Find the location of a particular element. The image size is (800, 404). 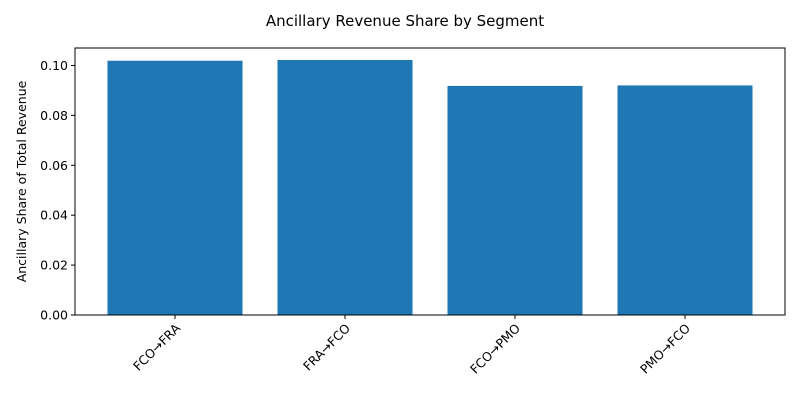

y-tick-label: 0.00 is located at coordinates (54, 315).